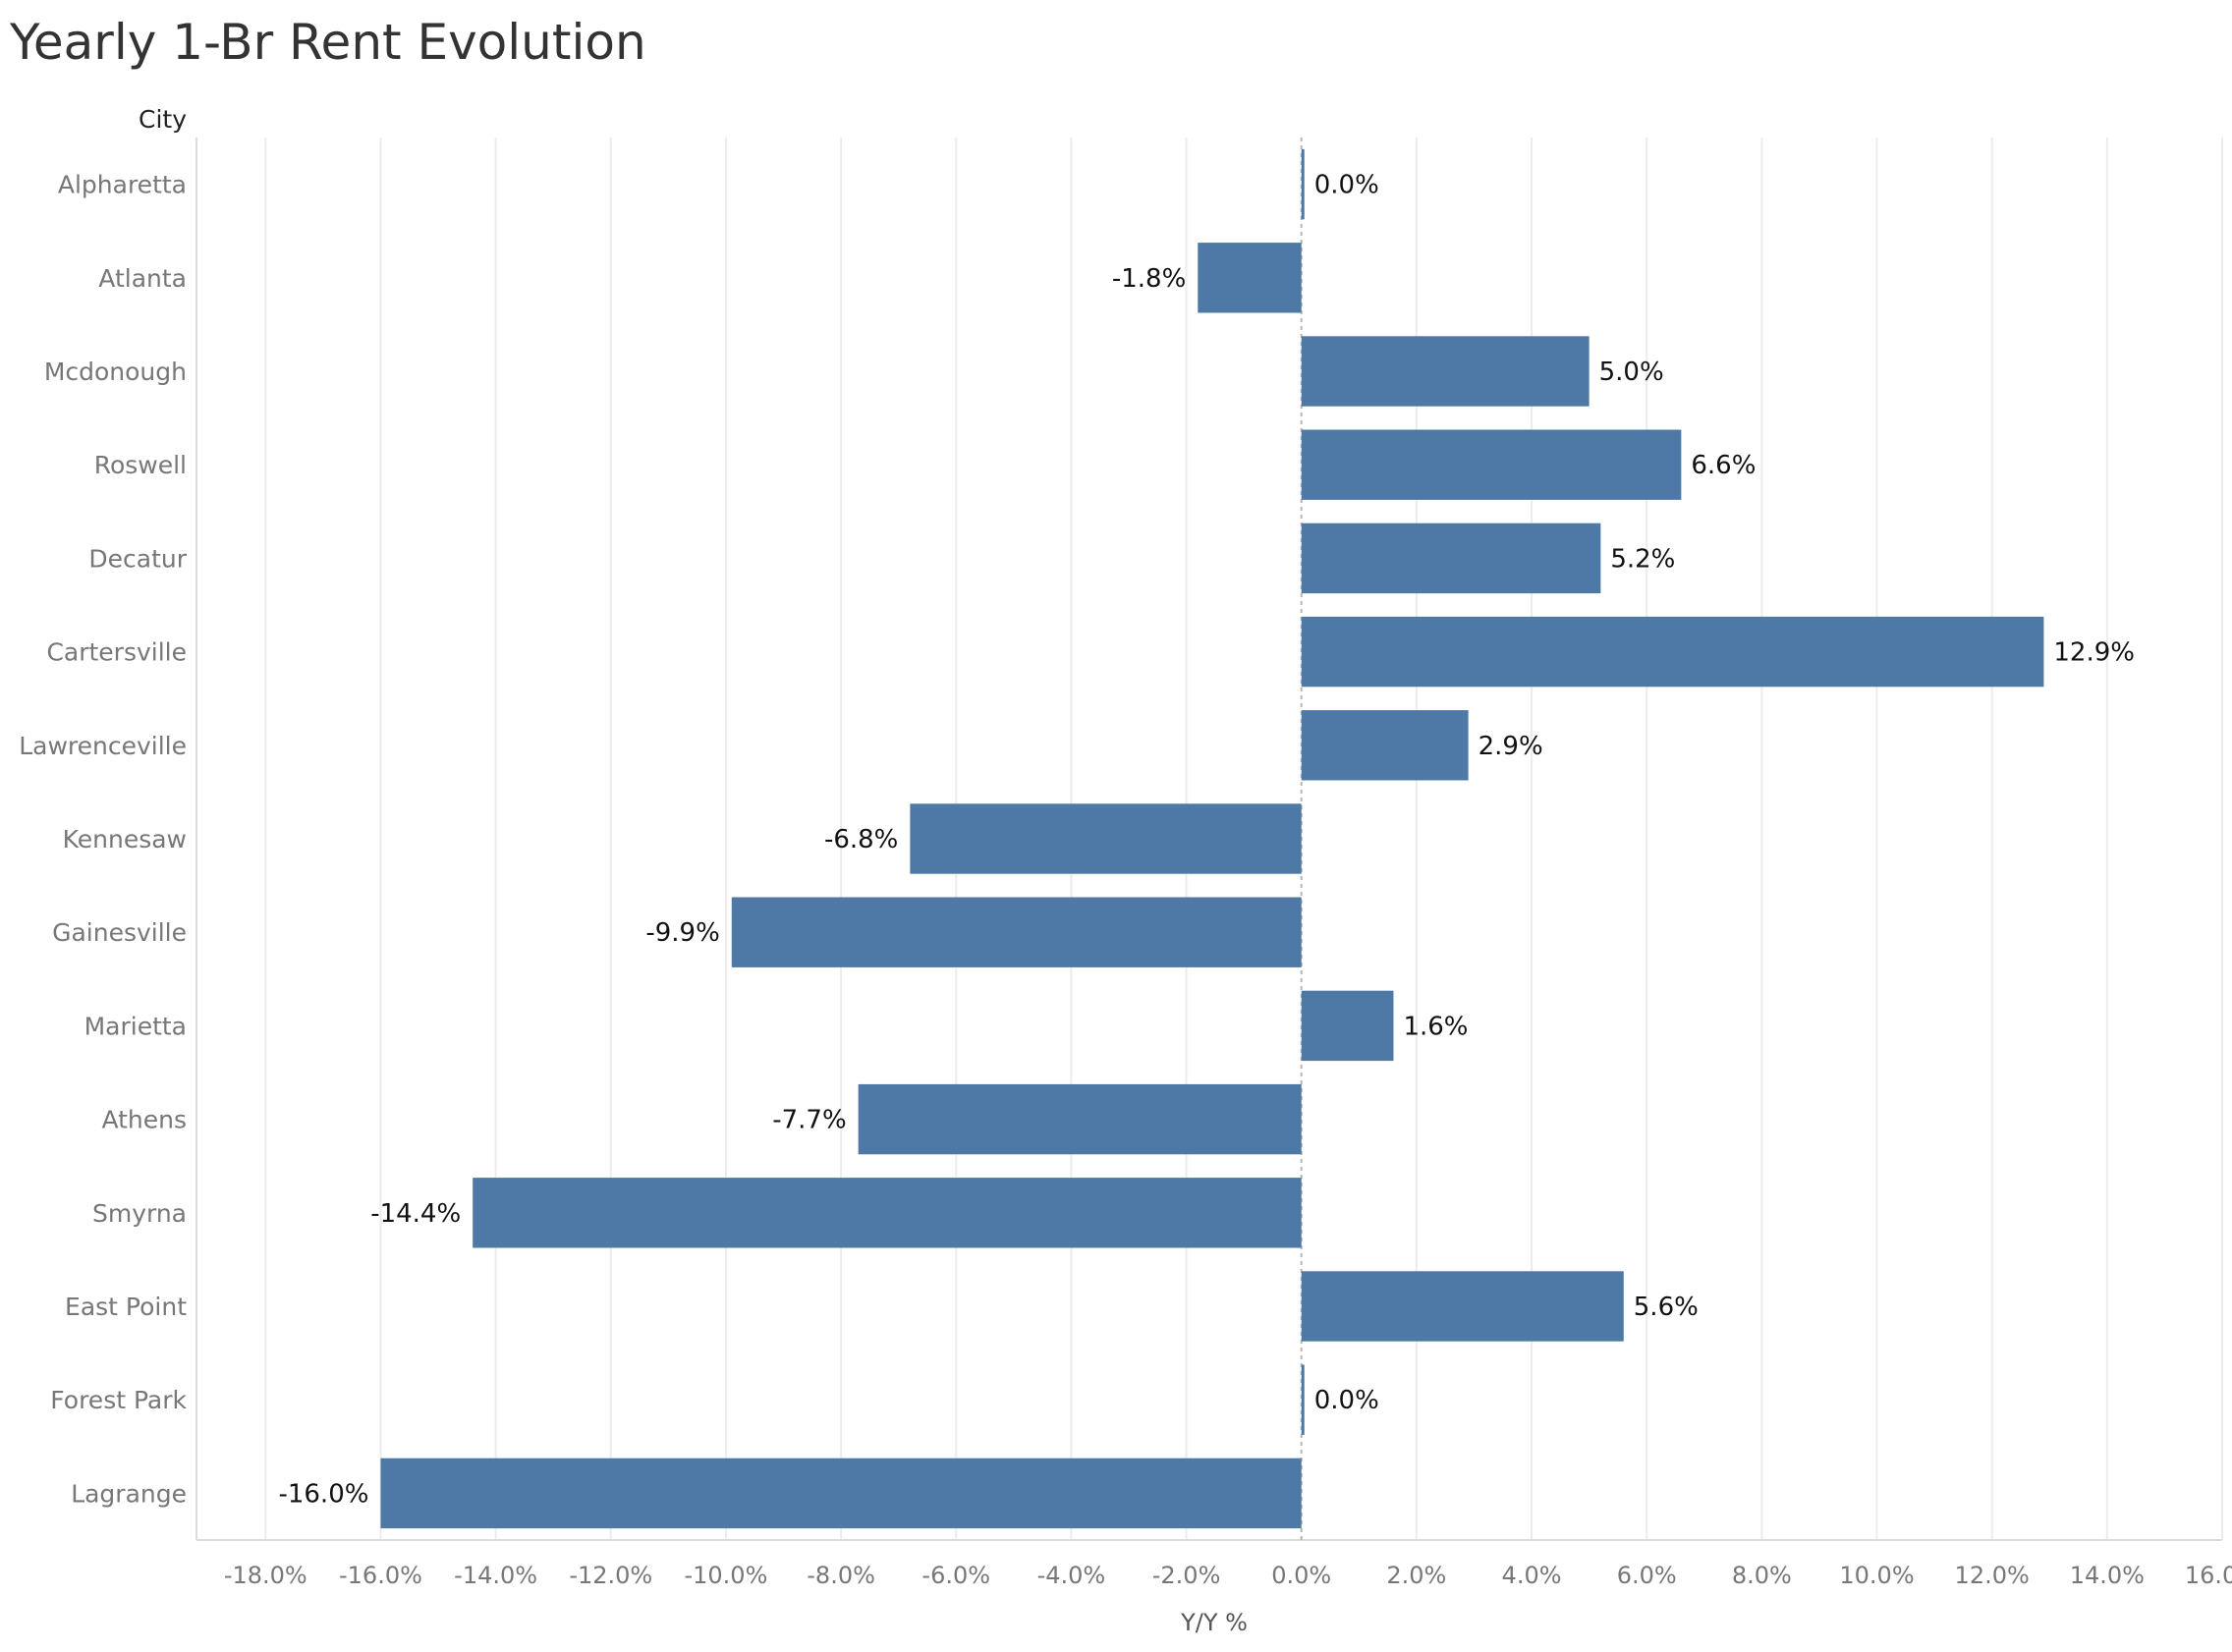 This screenshot has height=1652, width=2232. I want to click on x-tick-label: 4.0%, so click(1532, 1575).